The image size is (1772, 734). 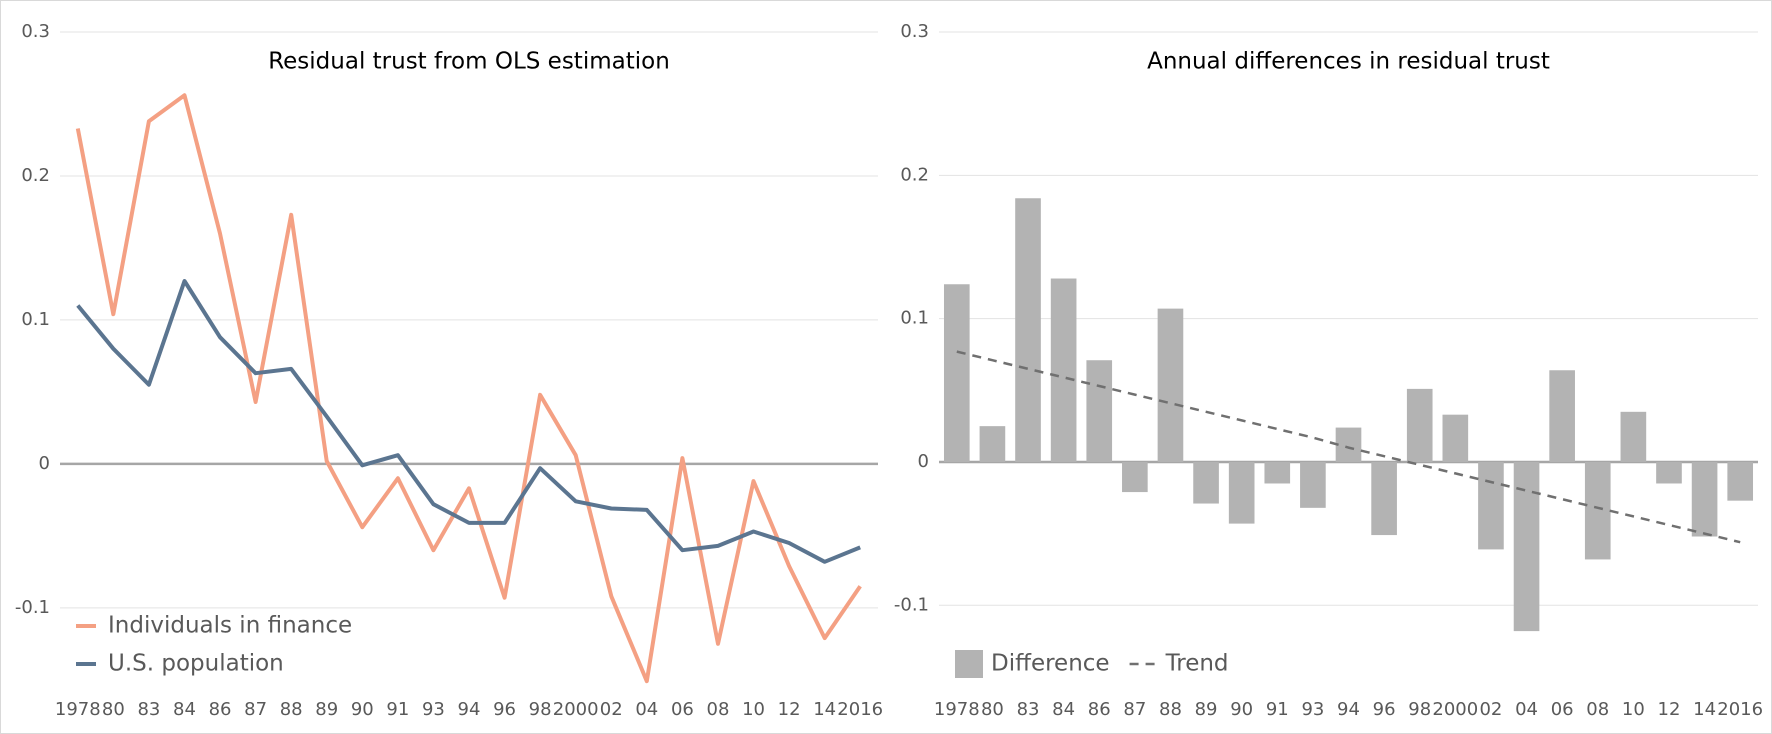 I want to click on legend-label: Individuals in finance, so click(x=230, y=626).